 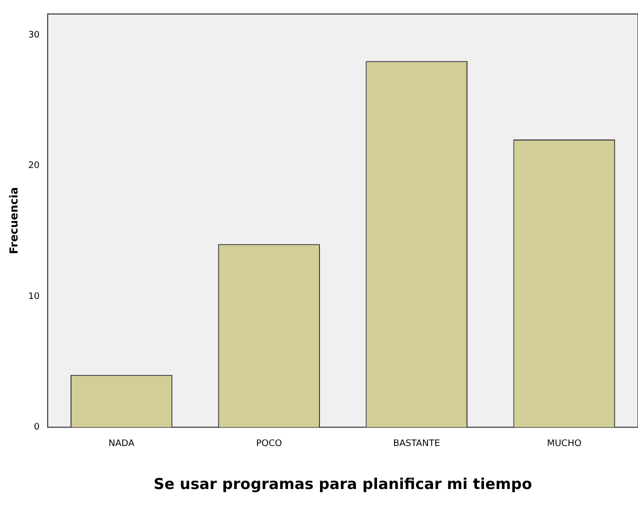 I want to click on y-tick-label: 10, so click(x=34, y=297).